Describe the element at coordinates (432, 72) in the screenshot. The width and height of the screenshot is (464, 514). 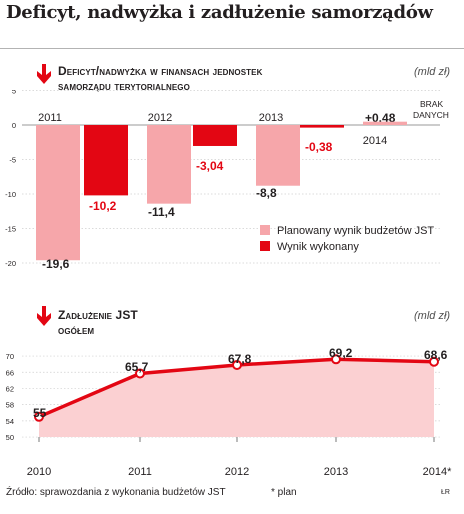
I see `panel1-unit: (mld zł)` at that location.